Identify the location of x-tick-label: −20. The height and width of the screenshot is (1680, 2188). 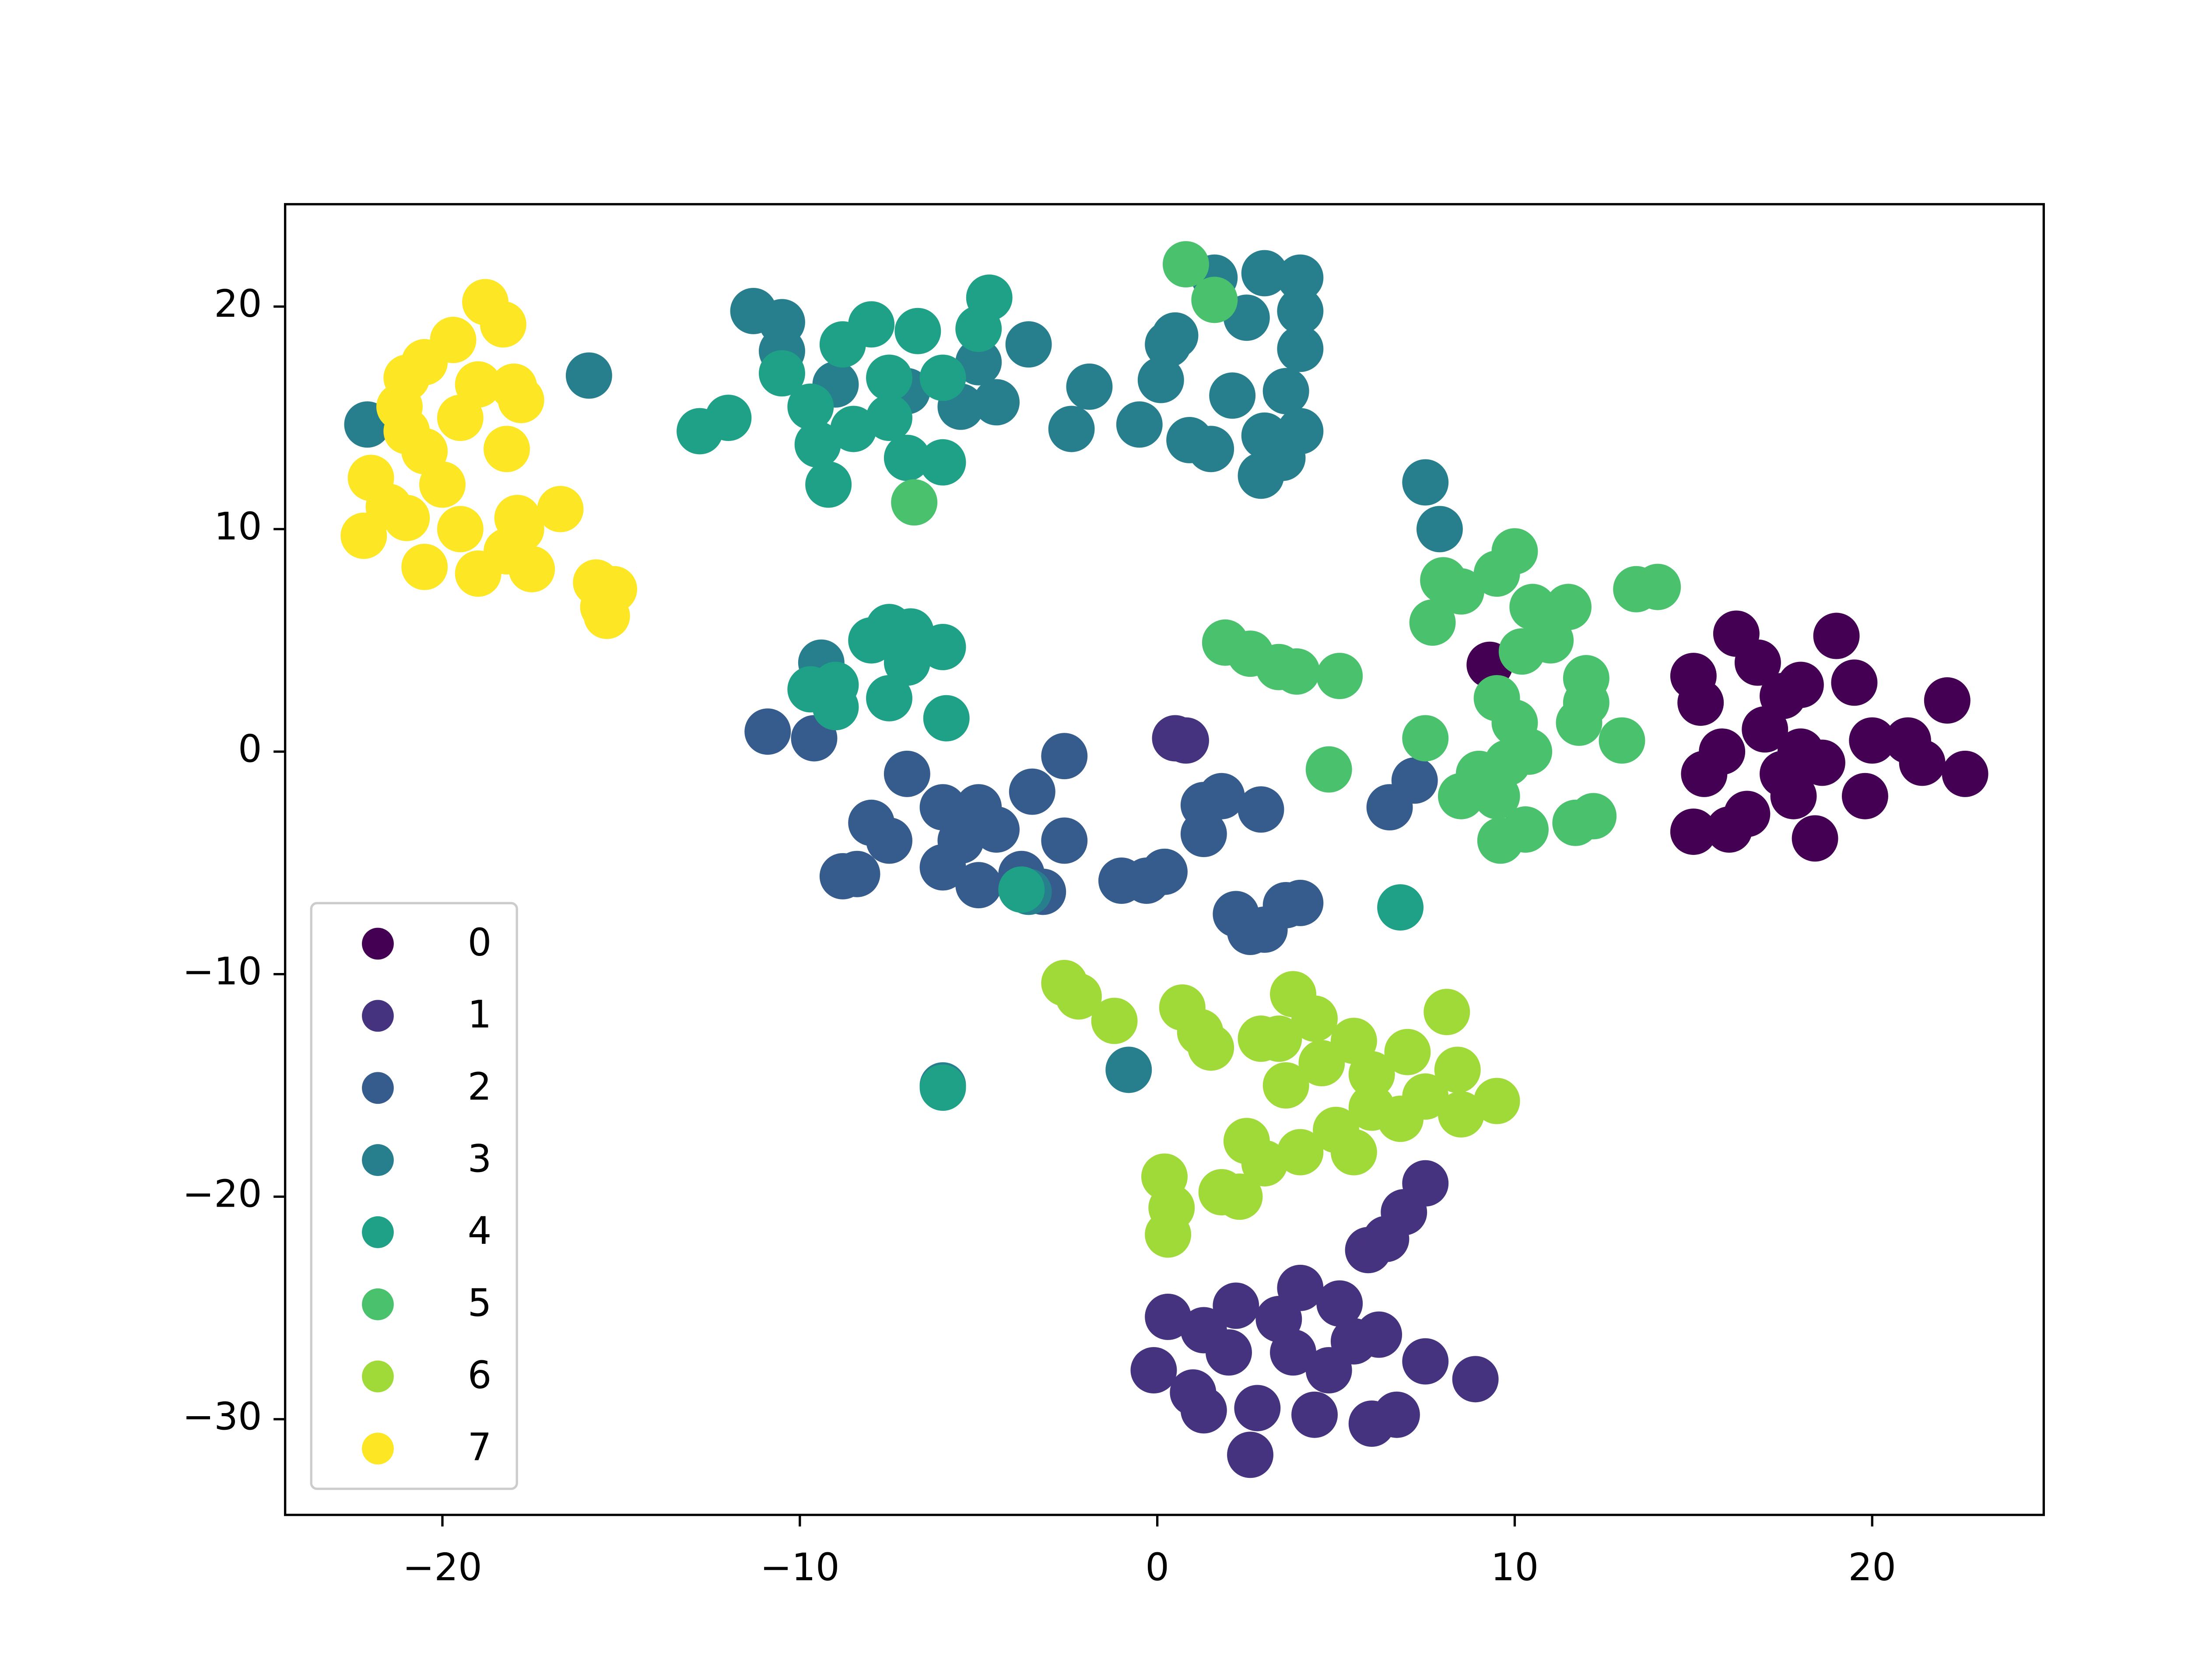
(442, 1567).